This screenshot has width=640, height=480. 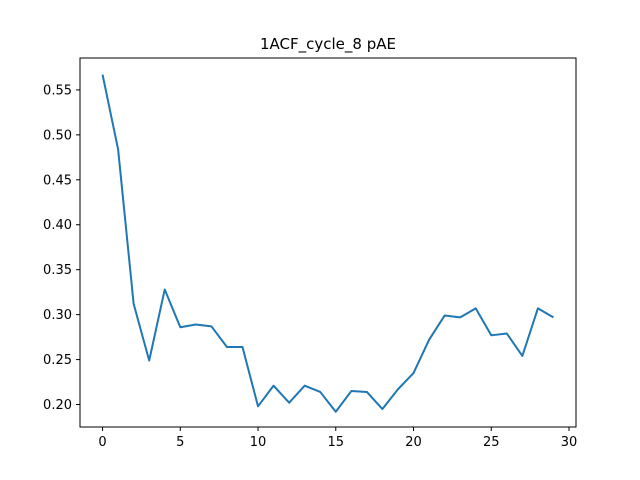 I want to click on x-tick-label: 15, so click(x=336, y=442).